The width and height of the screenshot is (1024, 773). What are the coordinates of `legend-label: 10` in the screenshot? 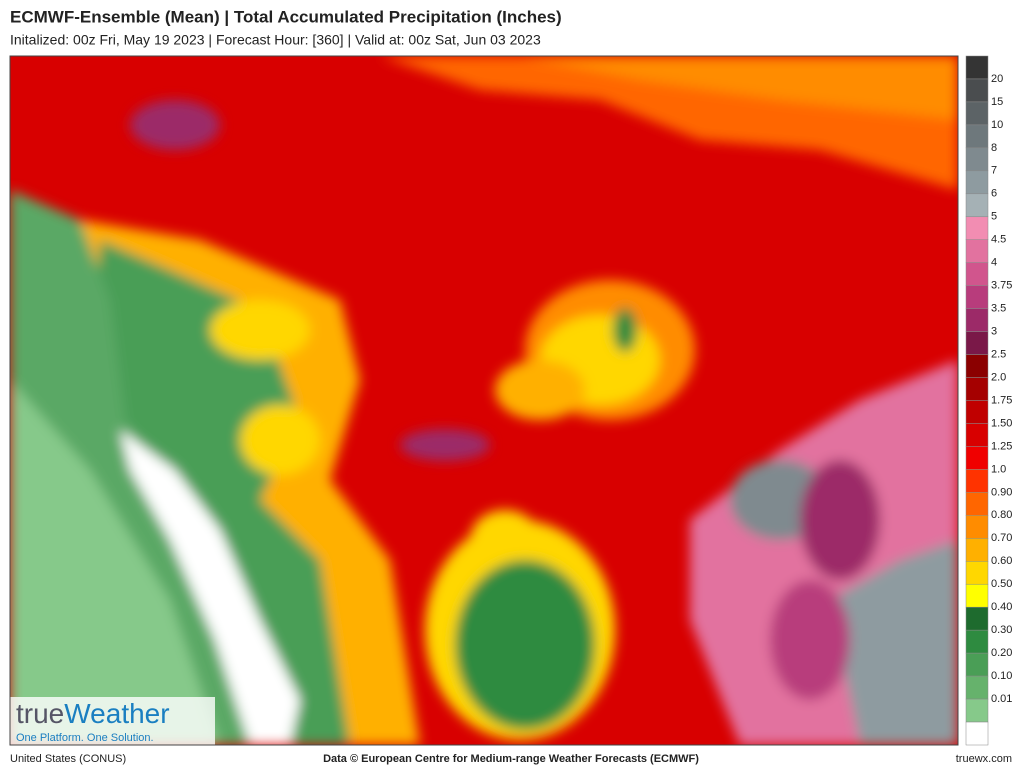 It's located at (997, 125).